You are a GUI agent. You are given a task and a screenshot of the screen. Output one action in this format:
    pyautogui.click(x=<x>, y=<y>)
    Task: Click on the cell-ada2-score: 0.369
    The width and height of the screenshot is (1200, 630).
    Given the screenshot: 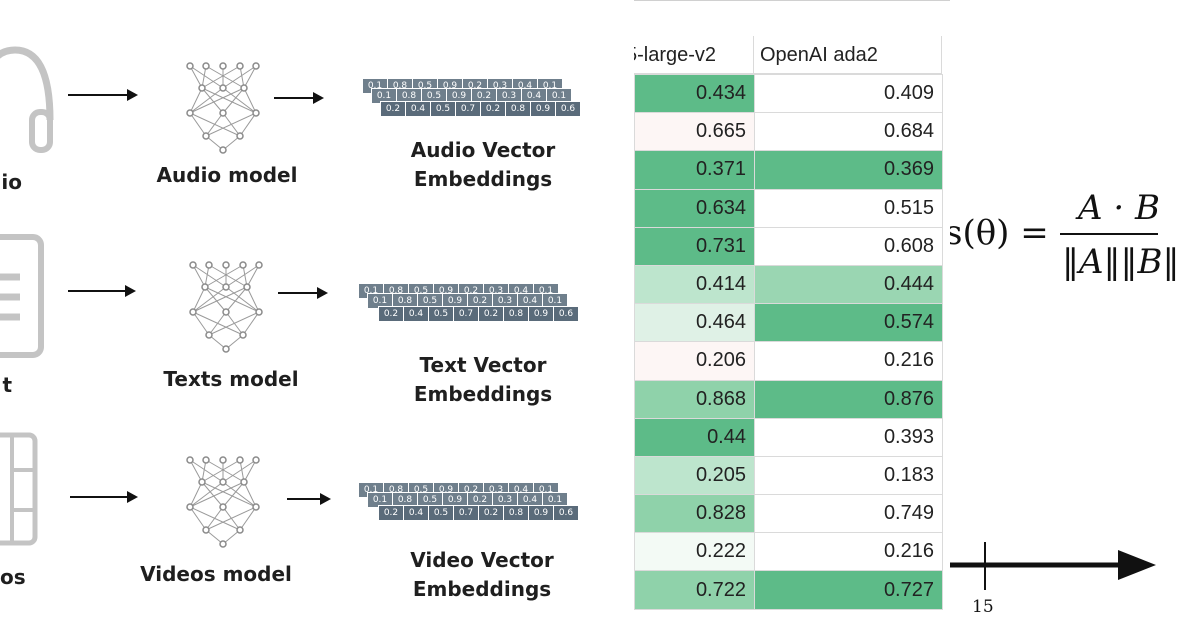 What is the action you would take?
    pyautogui.click(x=848, y=170)
    